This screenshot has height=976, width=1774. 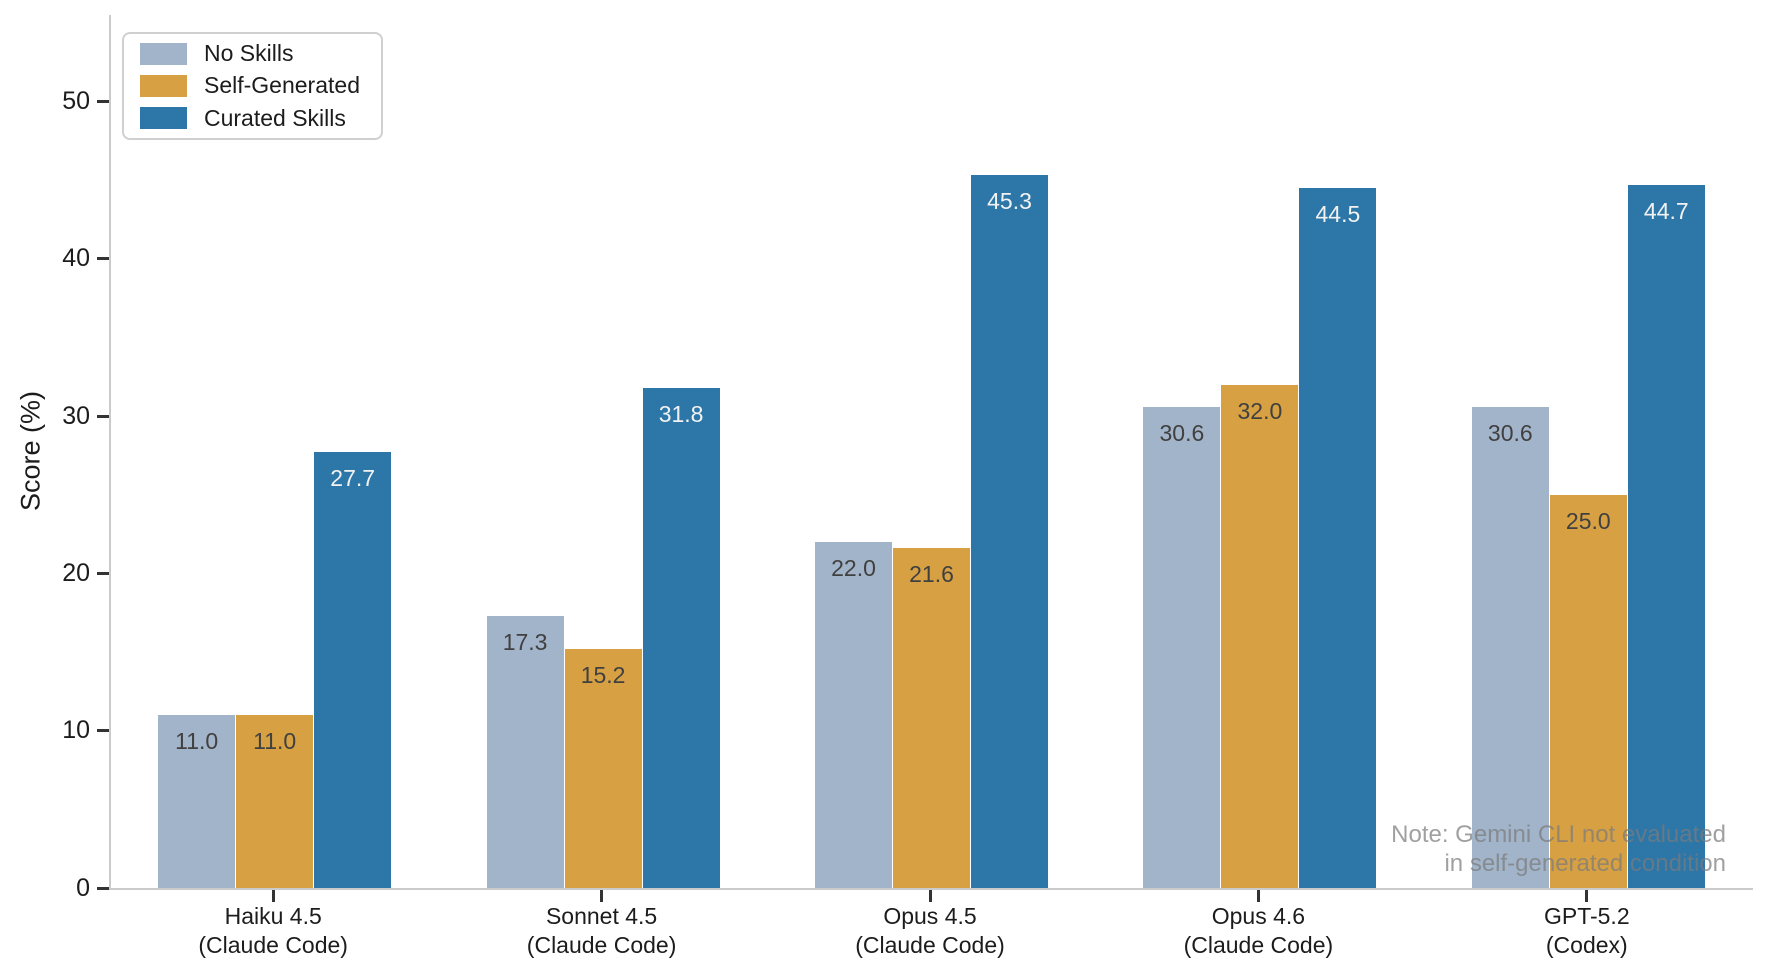 I want to click on legend-item-no-skills: No Skills, so click(x=252, y=53).